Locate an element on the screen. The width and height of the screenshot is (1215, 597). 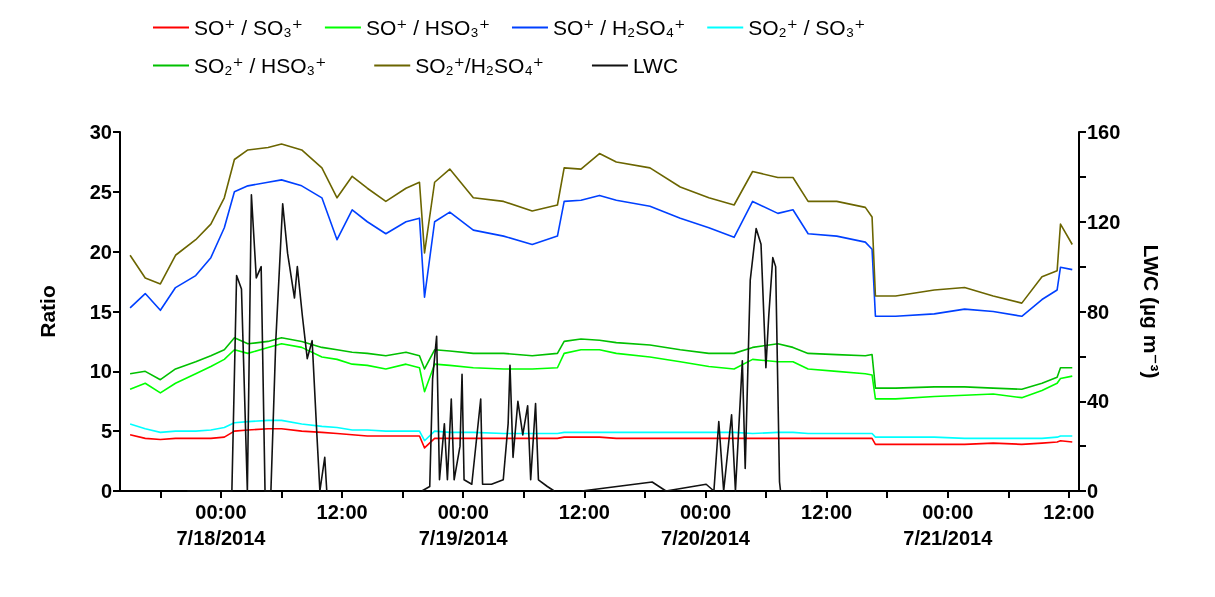
y2-tick-label: 40 is located at coordinates (1098, 401).